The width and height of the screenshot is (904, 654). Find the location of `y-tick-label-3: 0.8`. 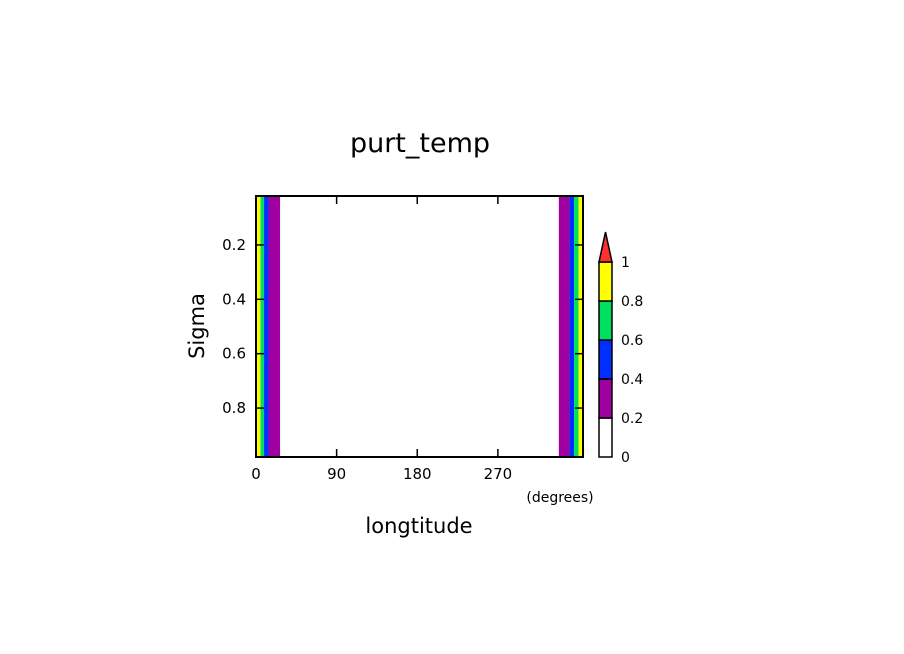

y-tick-label-3: 0.8 is located at coordinates (234, 408).